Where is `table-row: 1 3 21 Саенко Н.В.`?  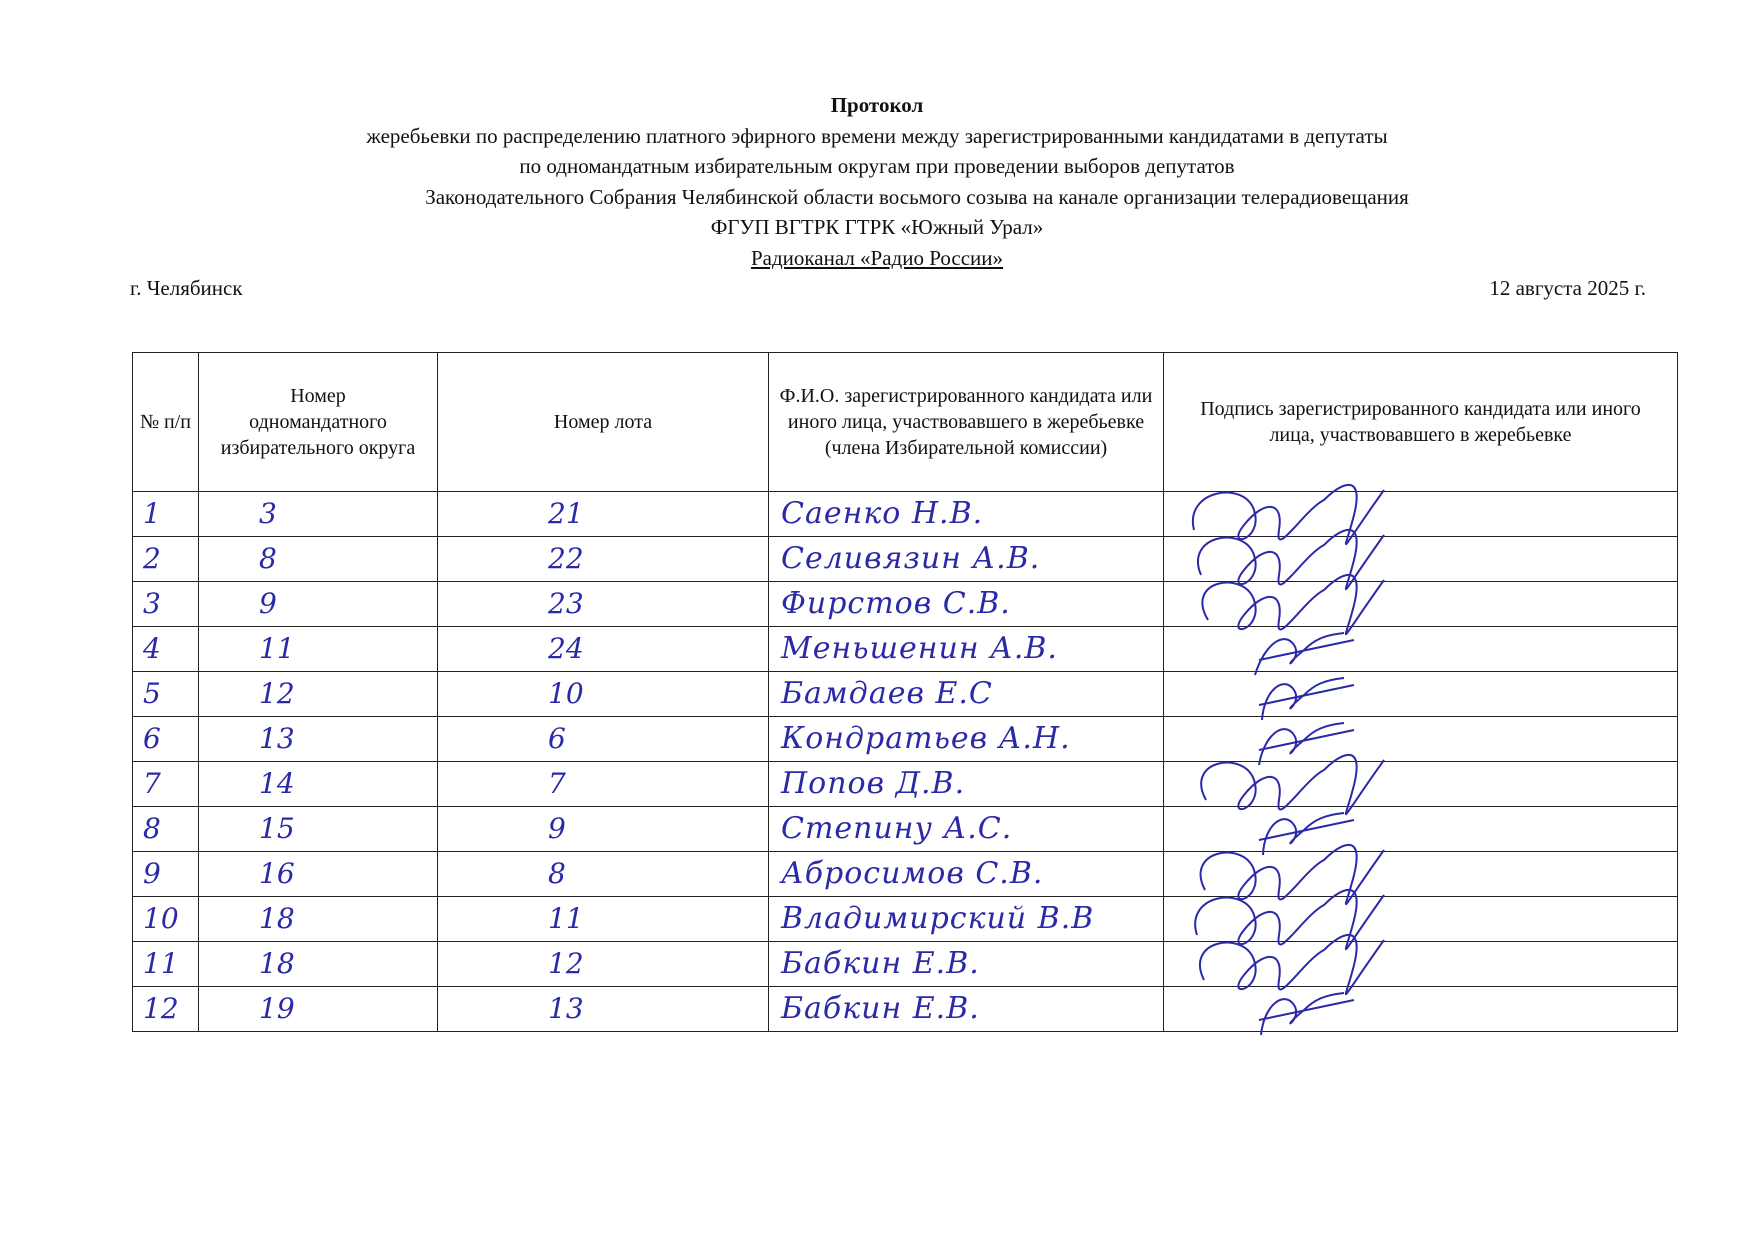 table-row: 1 3 21 Саенко Н.В. is located at coordinates (905, 514).